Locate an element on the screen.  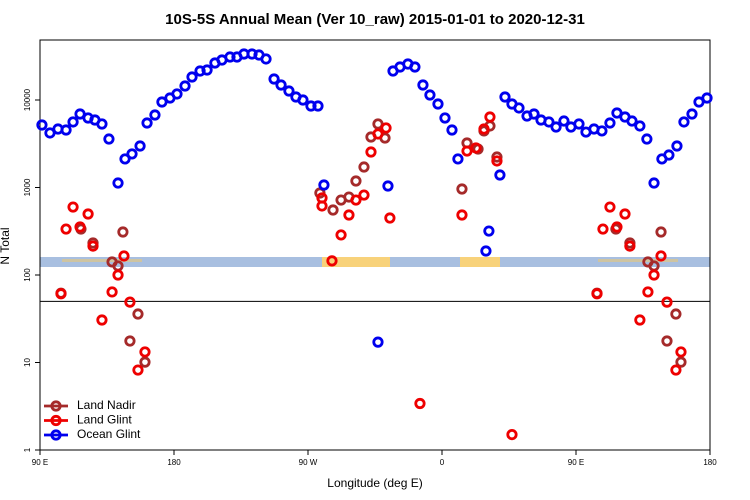
x-tick-label: 0 is located at coordinates (442, 462).